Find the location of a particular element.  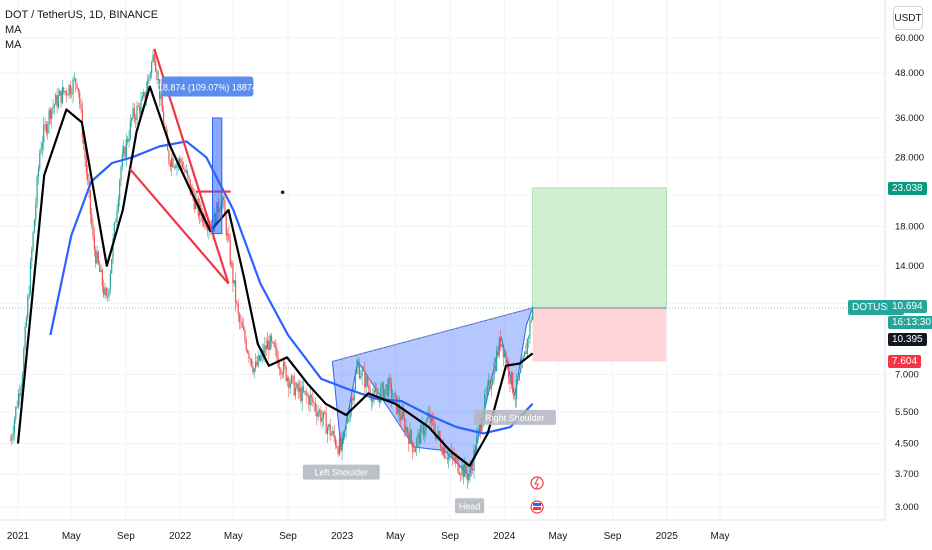

lightning-icon-glyph is located at coordinates (536, 483).